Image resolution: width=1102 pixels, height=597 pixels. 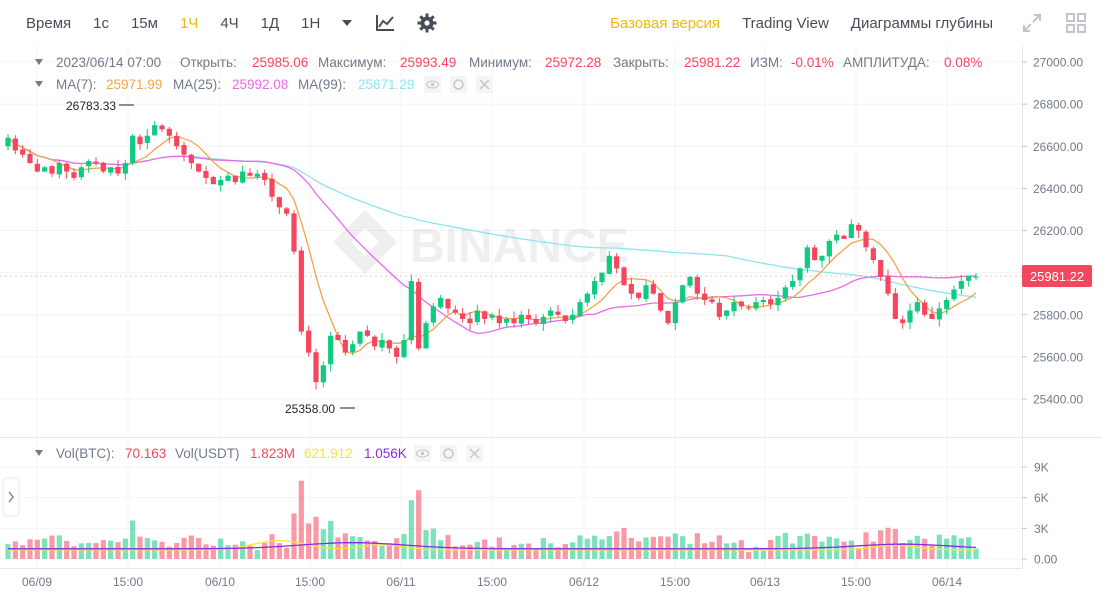 I want to click on high-marker: 26783.33, so click(x=100, y=106).